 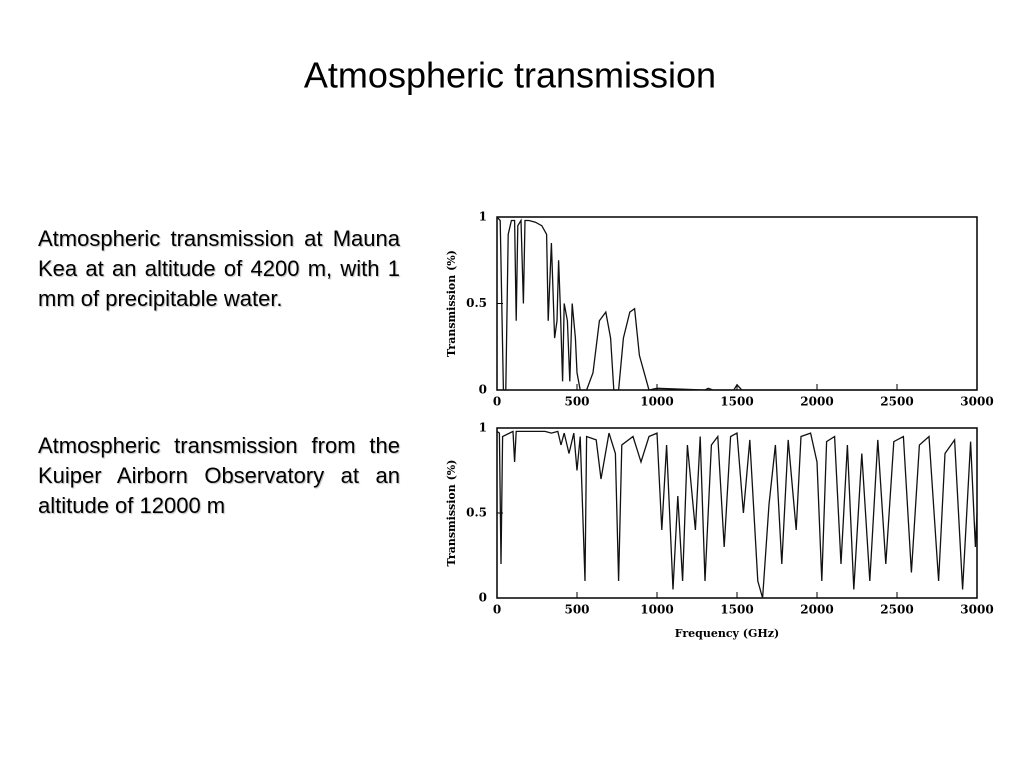 I want to click on slide-title: Atmospheric transmission, so click(x=510, y=75).